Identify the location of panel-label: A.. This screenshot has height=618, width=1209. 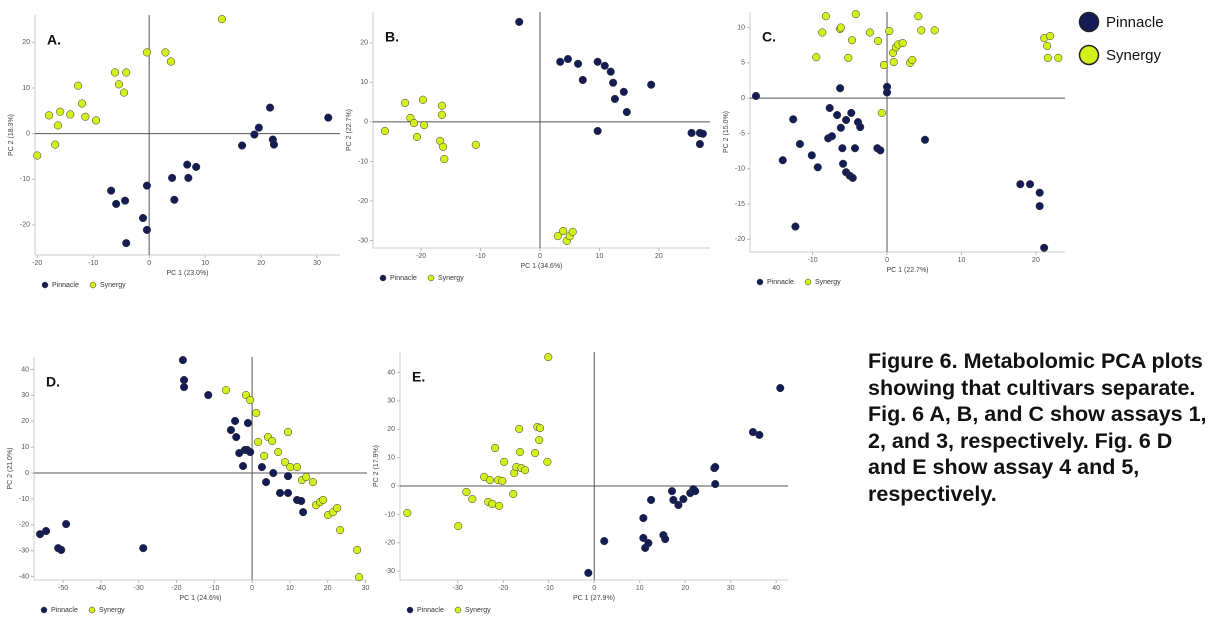
(54, 40).